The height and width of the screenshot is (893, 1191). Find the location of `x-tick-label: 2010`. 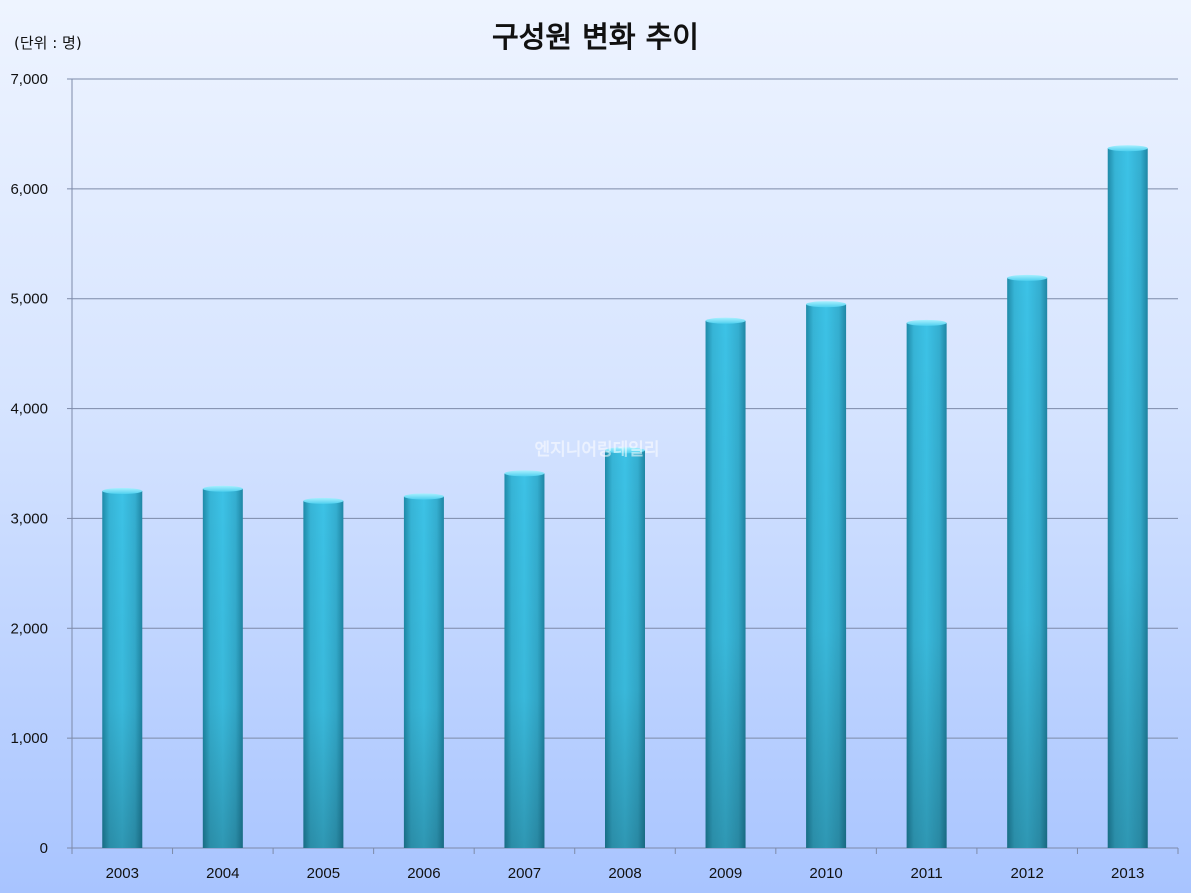

x-tick-label: 2010 is located at coordinates (825, 873).